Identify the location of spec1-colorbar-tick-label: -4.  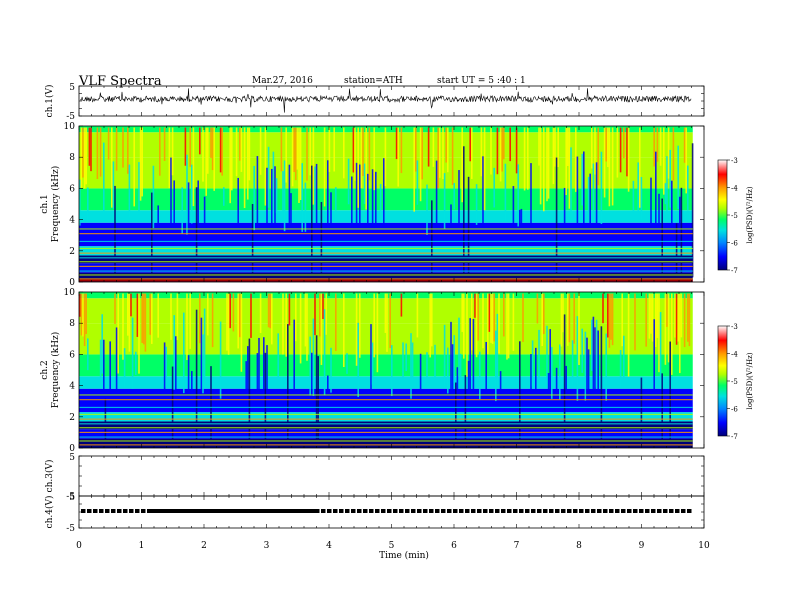
(734, 189).